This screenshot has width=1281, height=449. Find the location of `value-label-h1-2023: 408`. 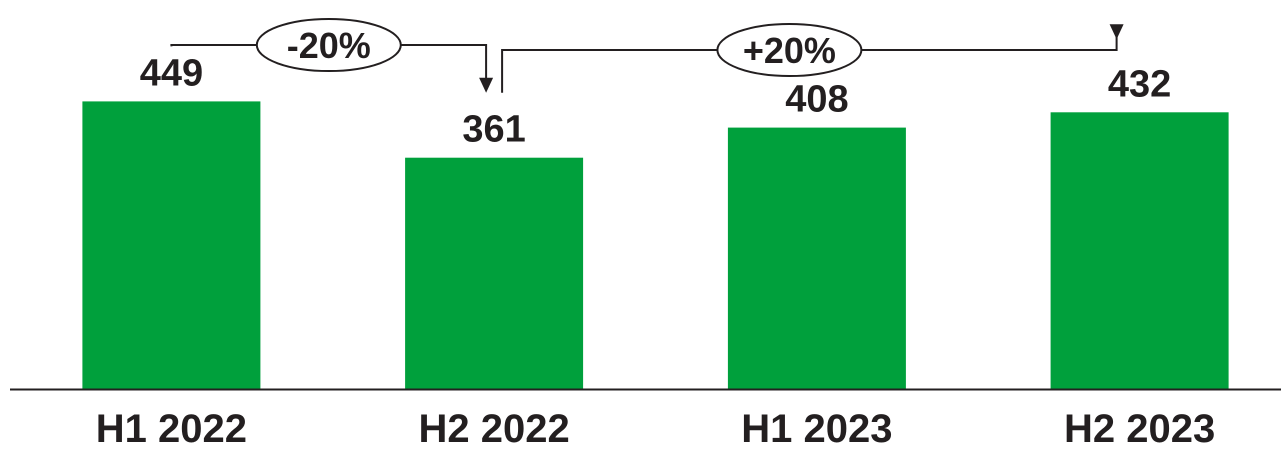

value-label-h1-2023: 408 is located at coordinates (816, 100).